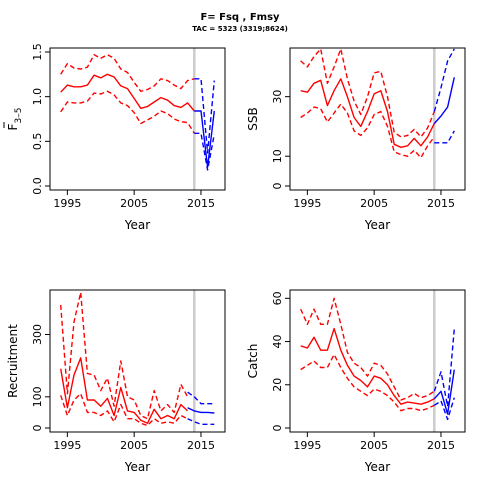  I want to click on y-tick-label: 40, so click(277, 342).